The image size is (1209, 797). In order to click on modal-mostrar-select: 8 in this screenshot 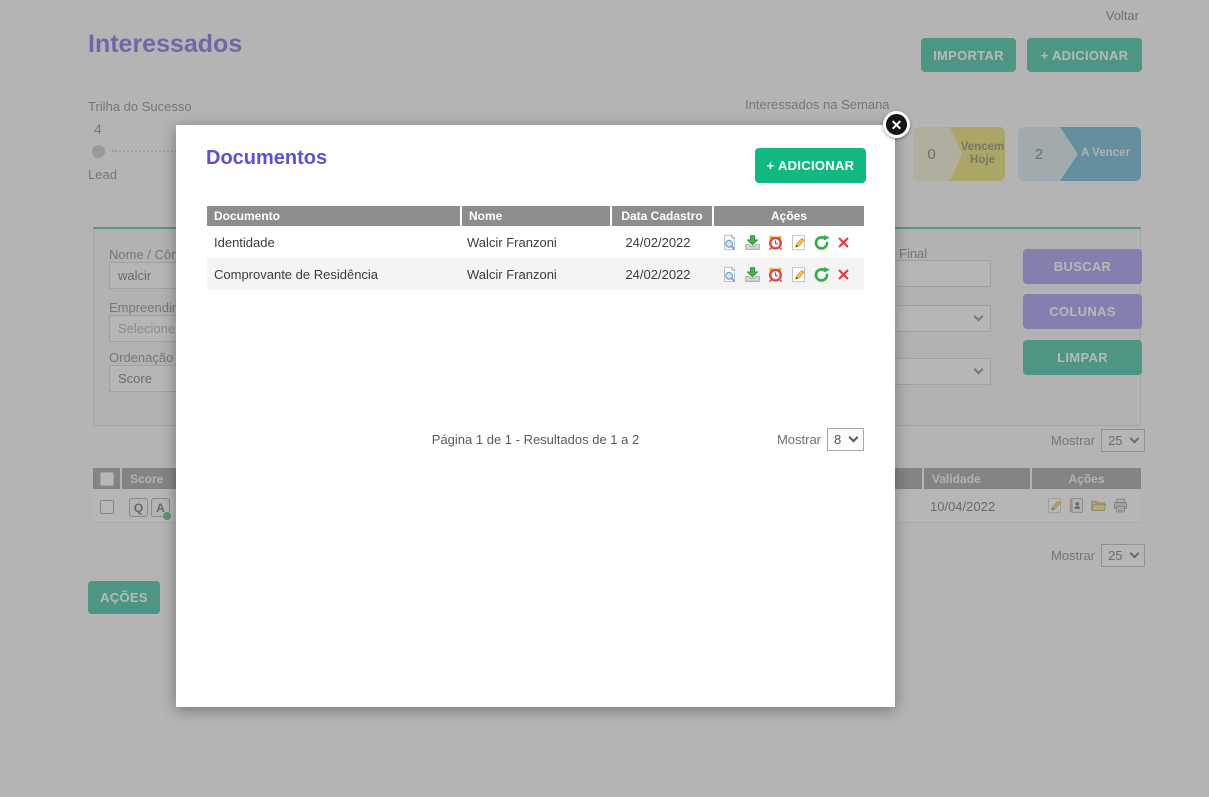, I will do `click(845, 439)`.